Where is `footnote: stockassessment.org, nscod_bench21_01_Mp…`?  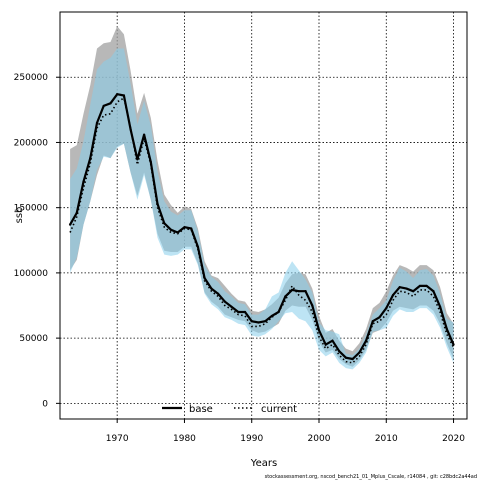
footnote: stockassessment.org, nscod_bench21_01_Mp… is located at coordinates (371, 477).